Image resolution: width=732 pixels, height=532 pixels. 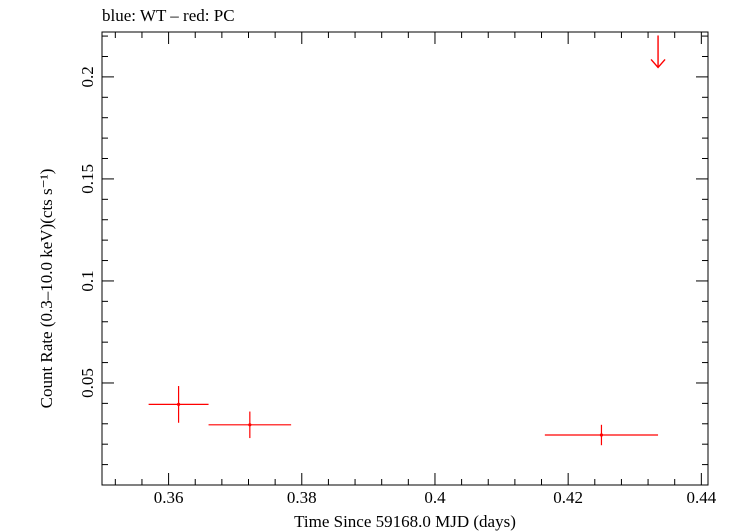 I want to click on y-tick-label: 0.05, so click(x=87, y=383).